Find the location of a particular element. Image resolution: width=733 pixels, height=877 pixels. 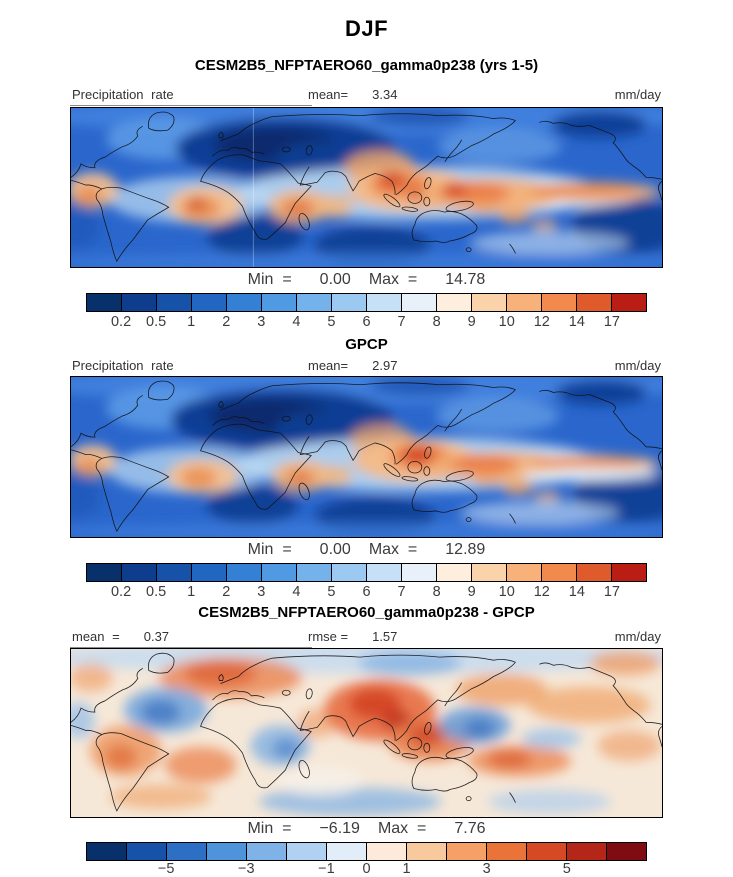

panel2-mean: mean= 2.97 is located at coordinates (352, 365).